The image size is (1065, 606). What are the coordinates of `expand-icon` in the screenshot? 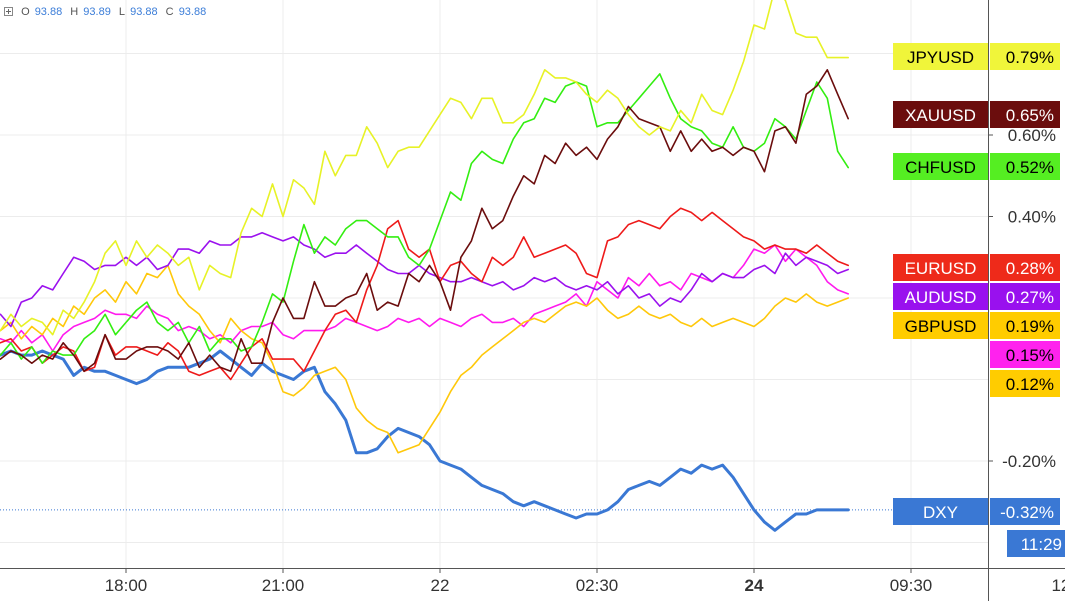 It's located at (8, 11).